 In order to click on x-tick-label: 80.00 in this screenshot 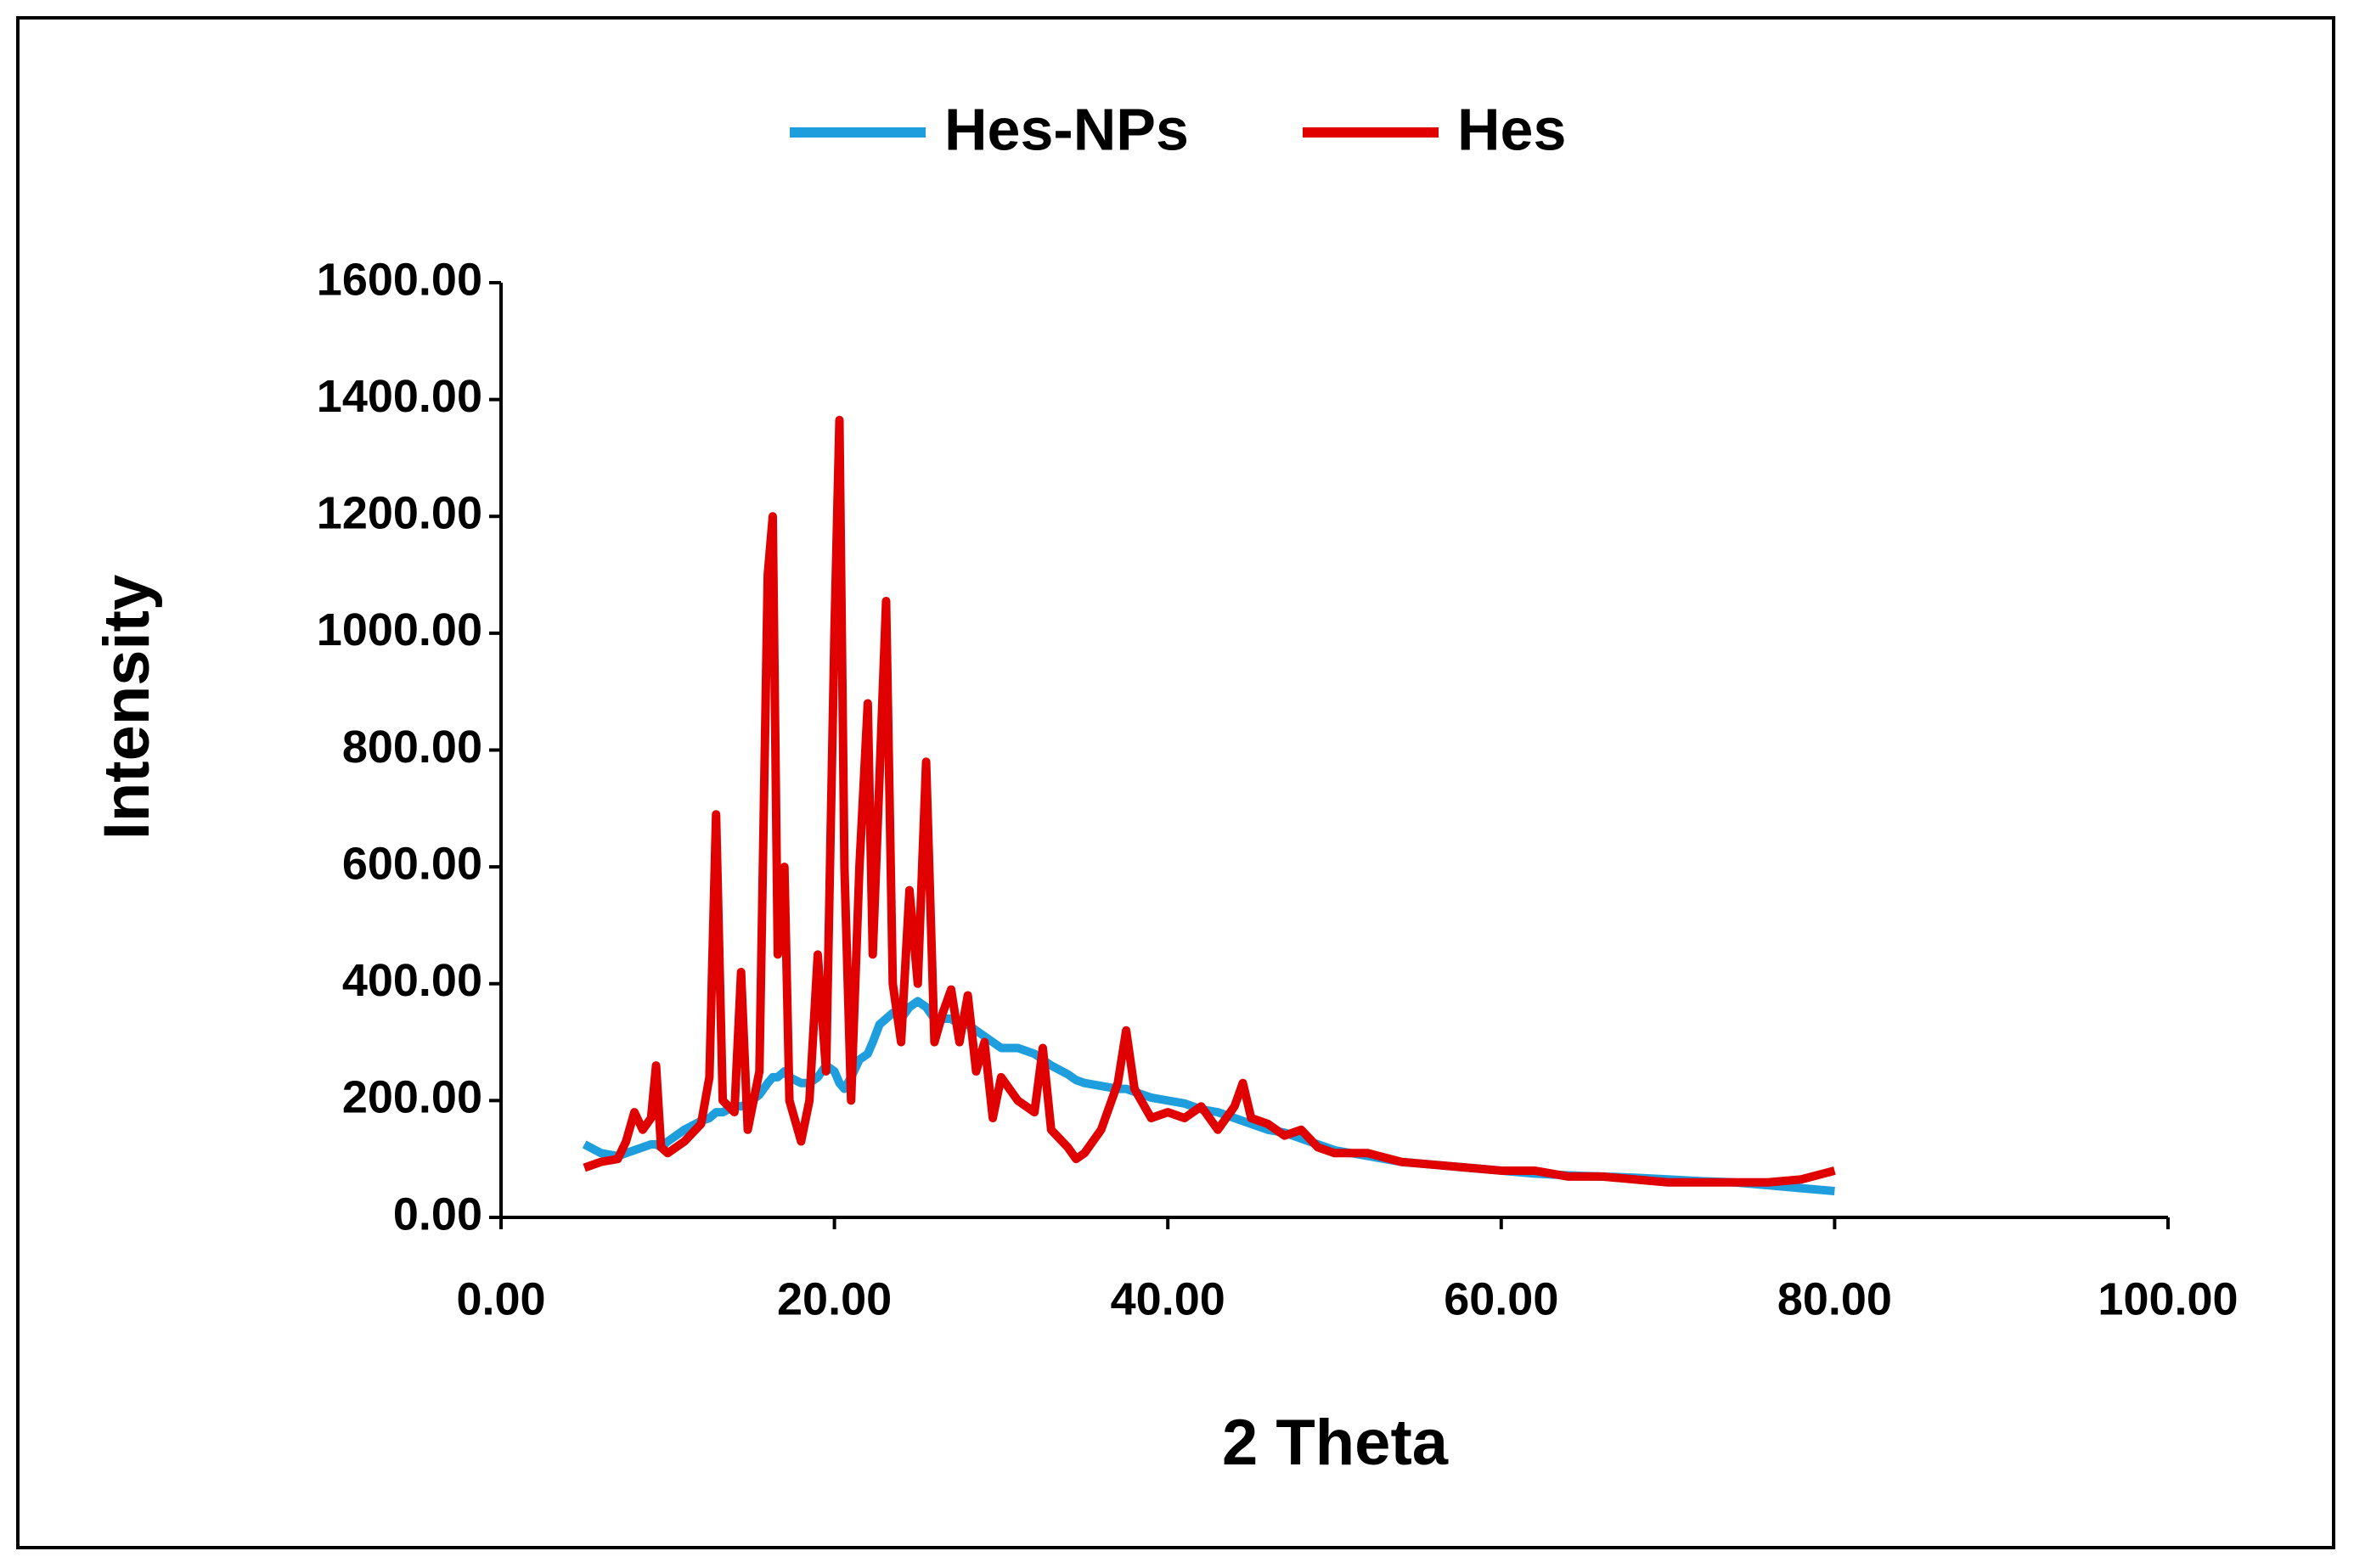, I will do `click(1834, 1298)`.